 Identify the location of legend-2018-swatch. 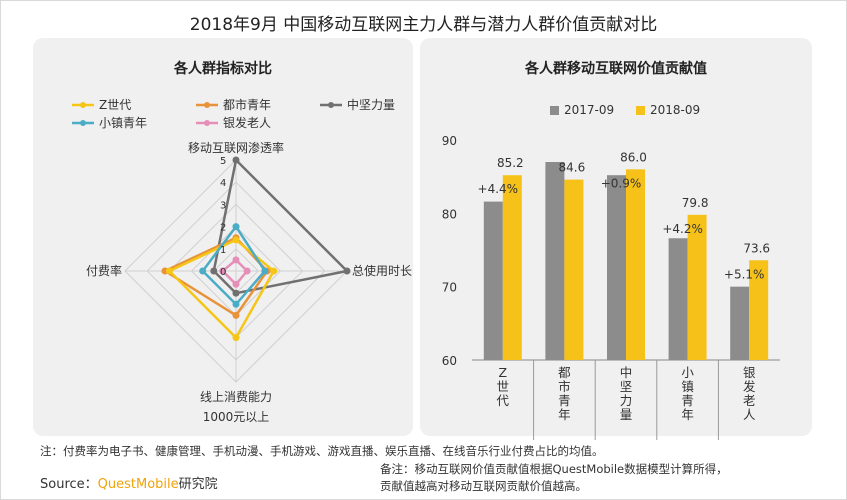
(640, 110).